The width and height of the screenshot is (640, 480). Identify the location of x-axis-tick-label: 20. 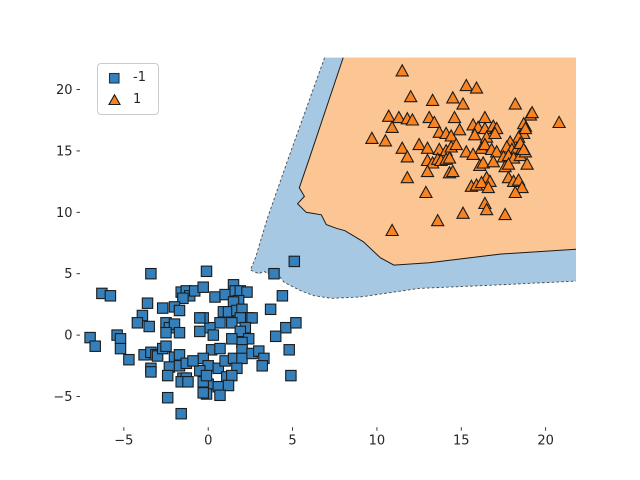
(545, 441).